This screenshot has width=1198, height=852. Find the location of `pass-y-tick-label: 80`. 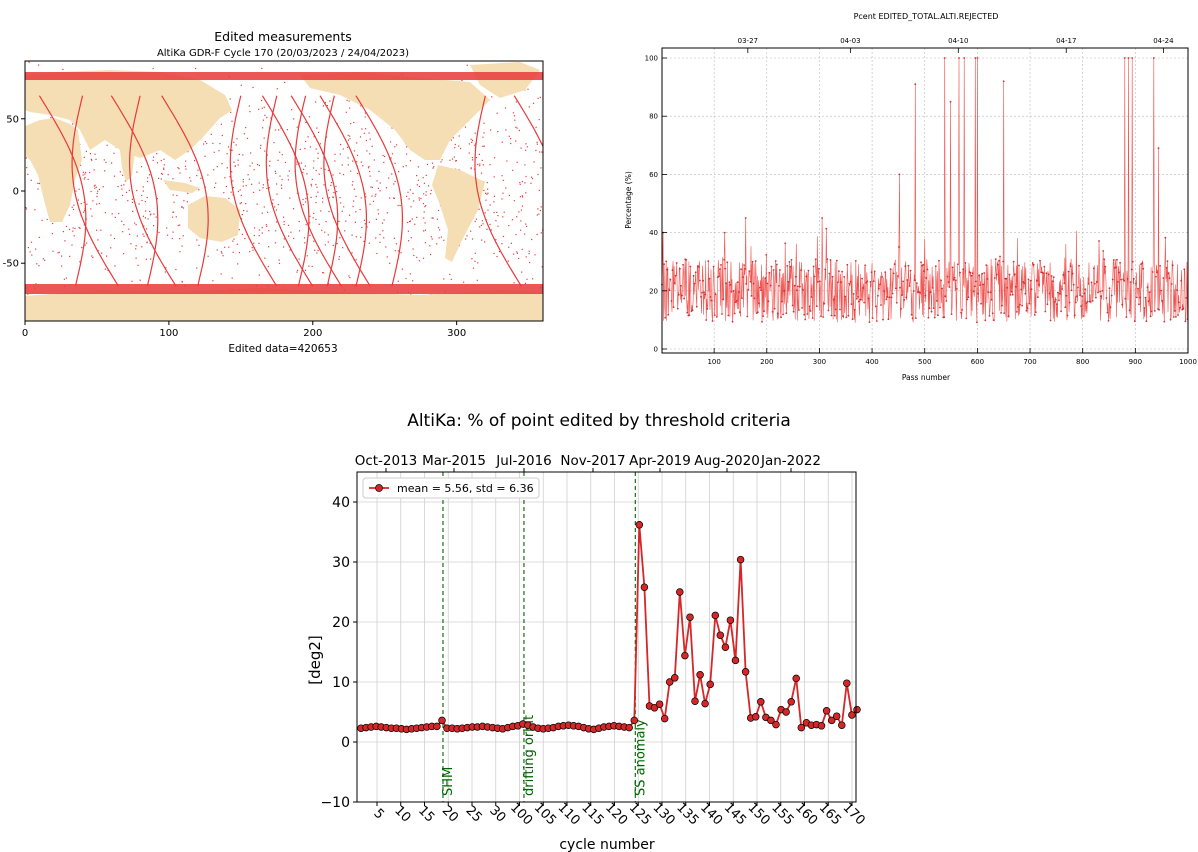

pass-y-tick-label: 80 is located at coordinates (653, 117).